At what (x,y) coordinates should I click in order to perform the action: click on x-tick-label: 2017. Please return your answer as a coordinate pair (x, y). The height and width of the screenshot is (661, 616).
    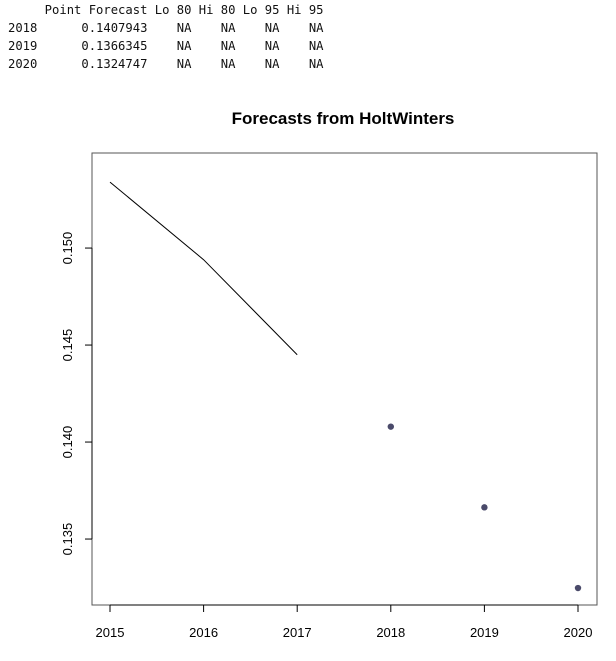
    Looking at the image, I should click on (297, 632).